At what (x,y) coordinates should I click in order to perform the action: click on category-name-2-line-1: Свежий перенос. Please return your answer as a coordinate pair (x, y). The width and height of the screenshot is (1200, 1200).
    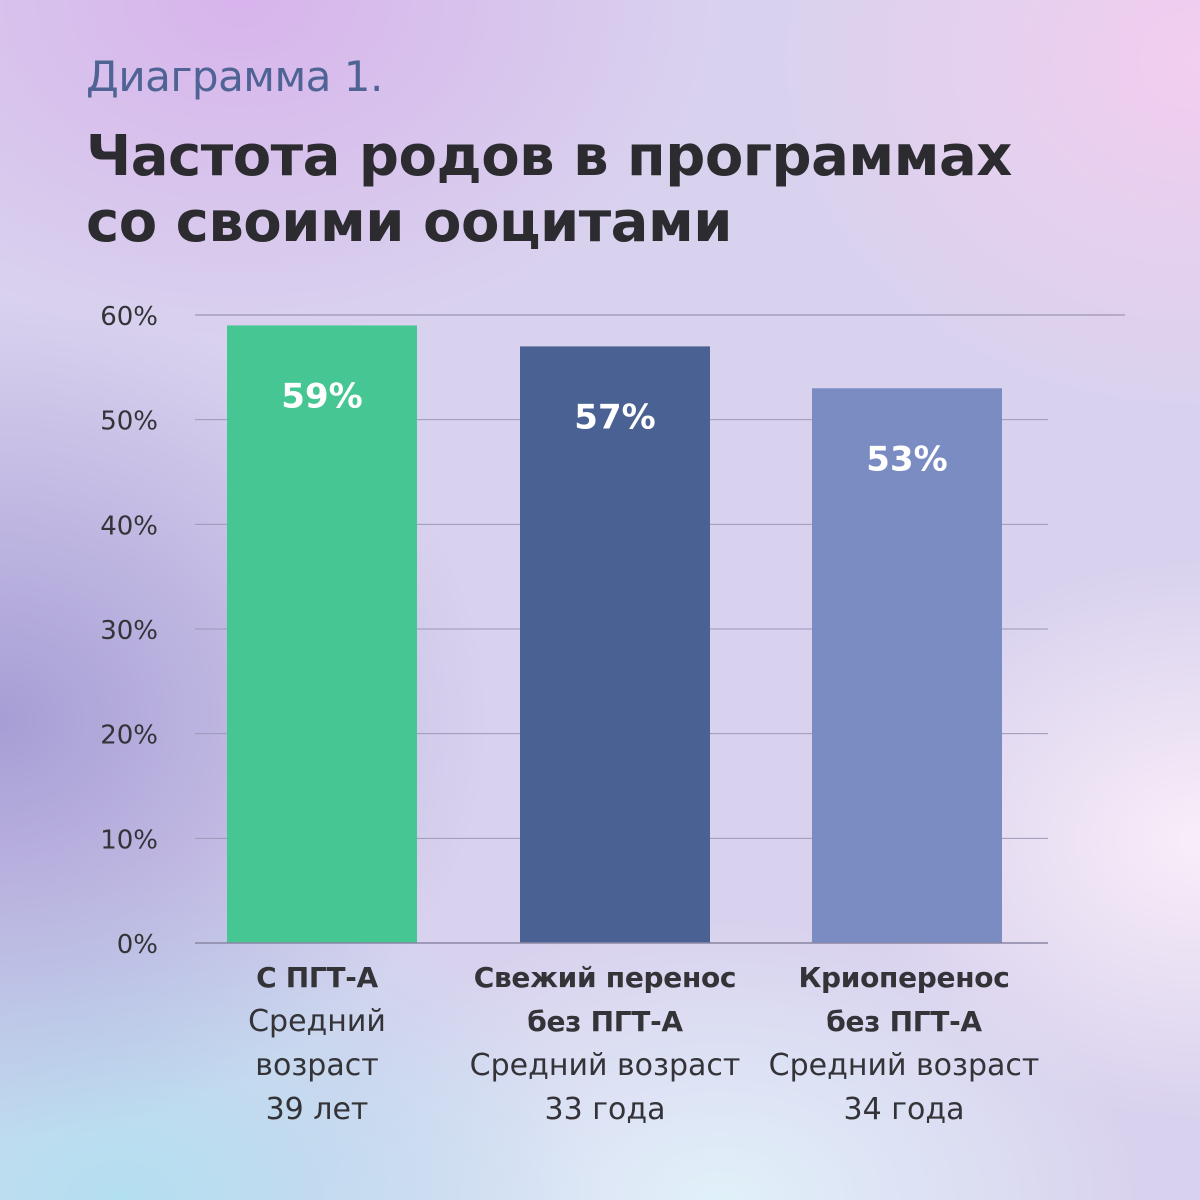
    Looking at the image, I should click on (605, 977).